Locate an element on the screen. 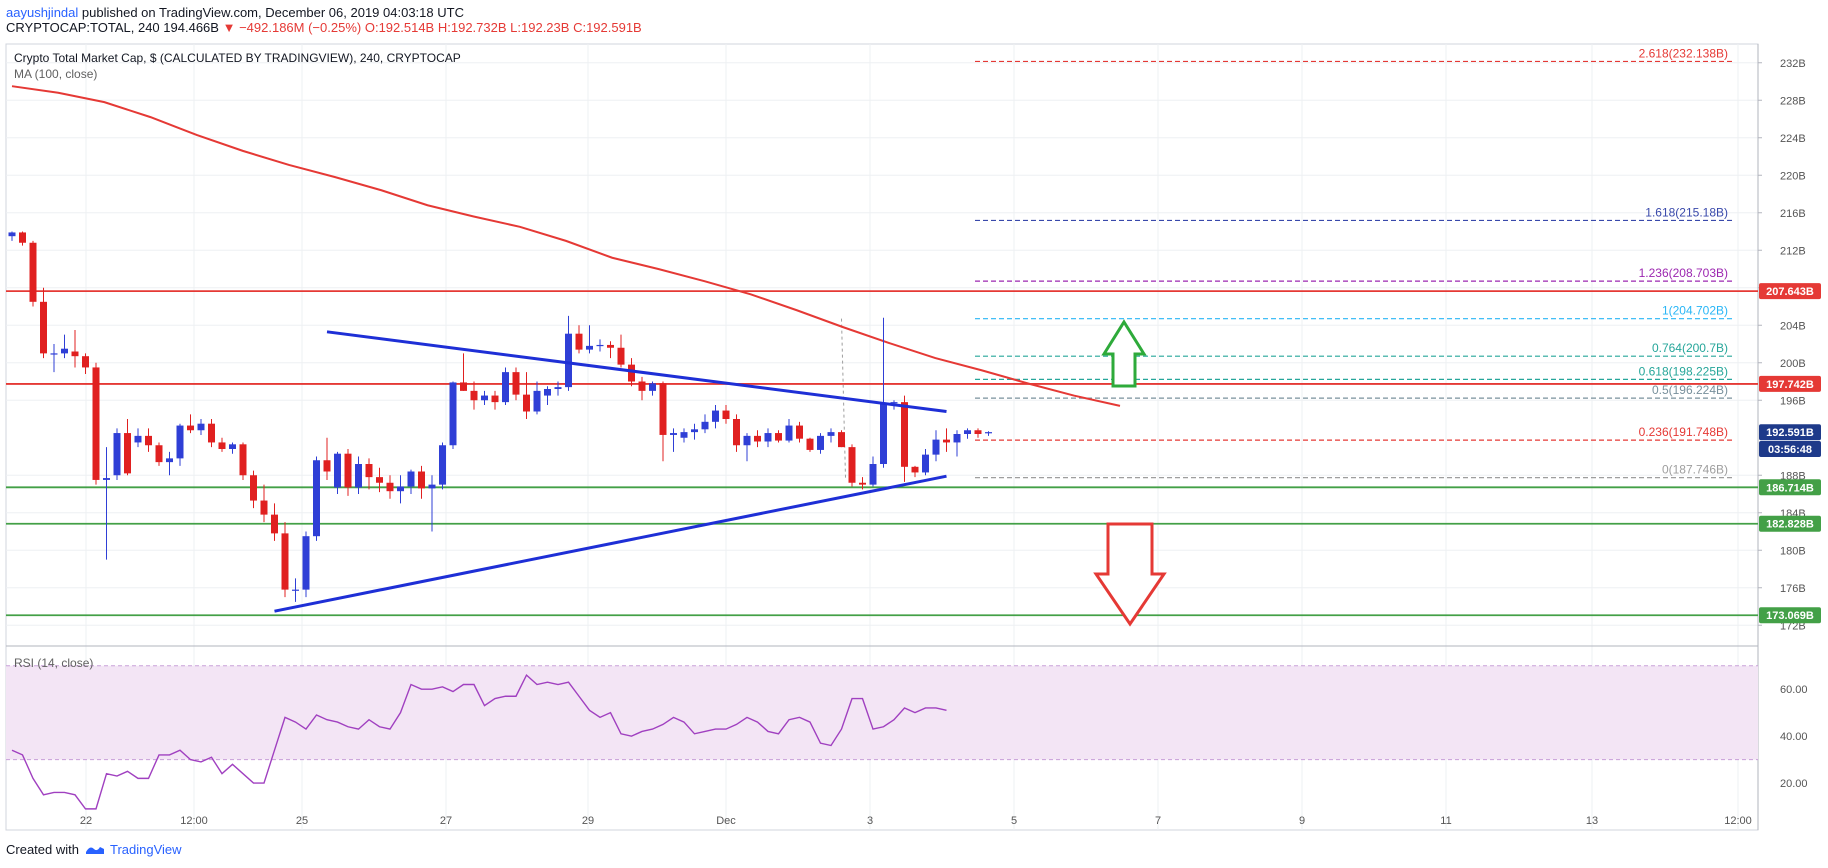 This screenshot has height=868, width=1828. support-price-label: 186.714B is located at coordinates (1790, 488).